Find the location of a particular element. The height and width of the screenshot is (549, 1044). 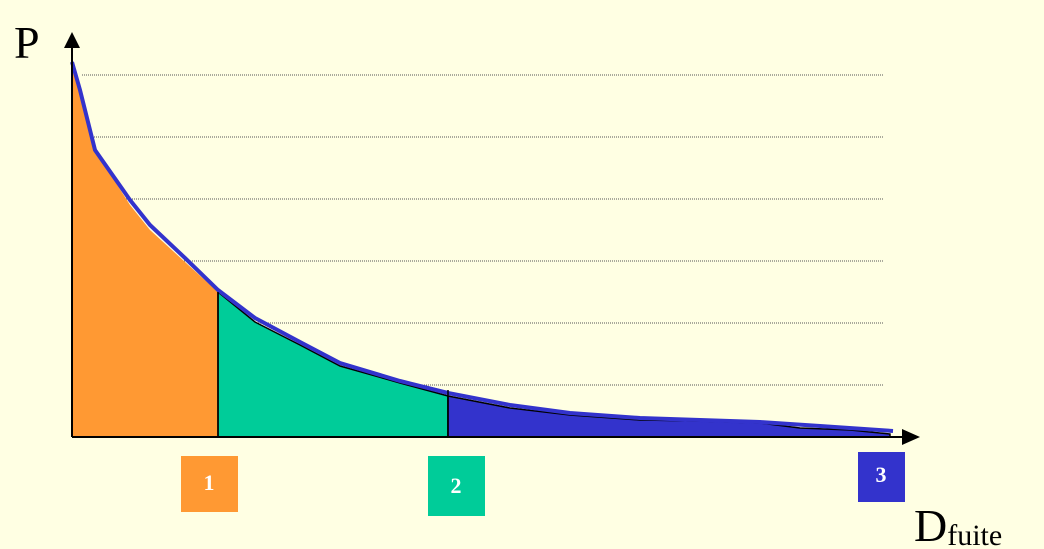

x-axis-arrow is located at coordinates (911, 437).